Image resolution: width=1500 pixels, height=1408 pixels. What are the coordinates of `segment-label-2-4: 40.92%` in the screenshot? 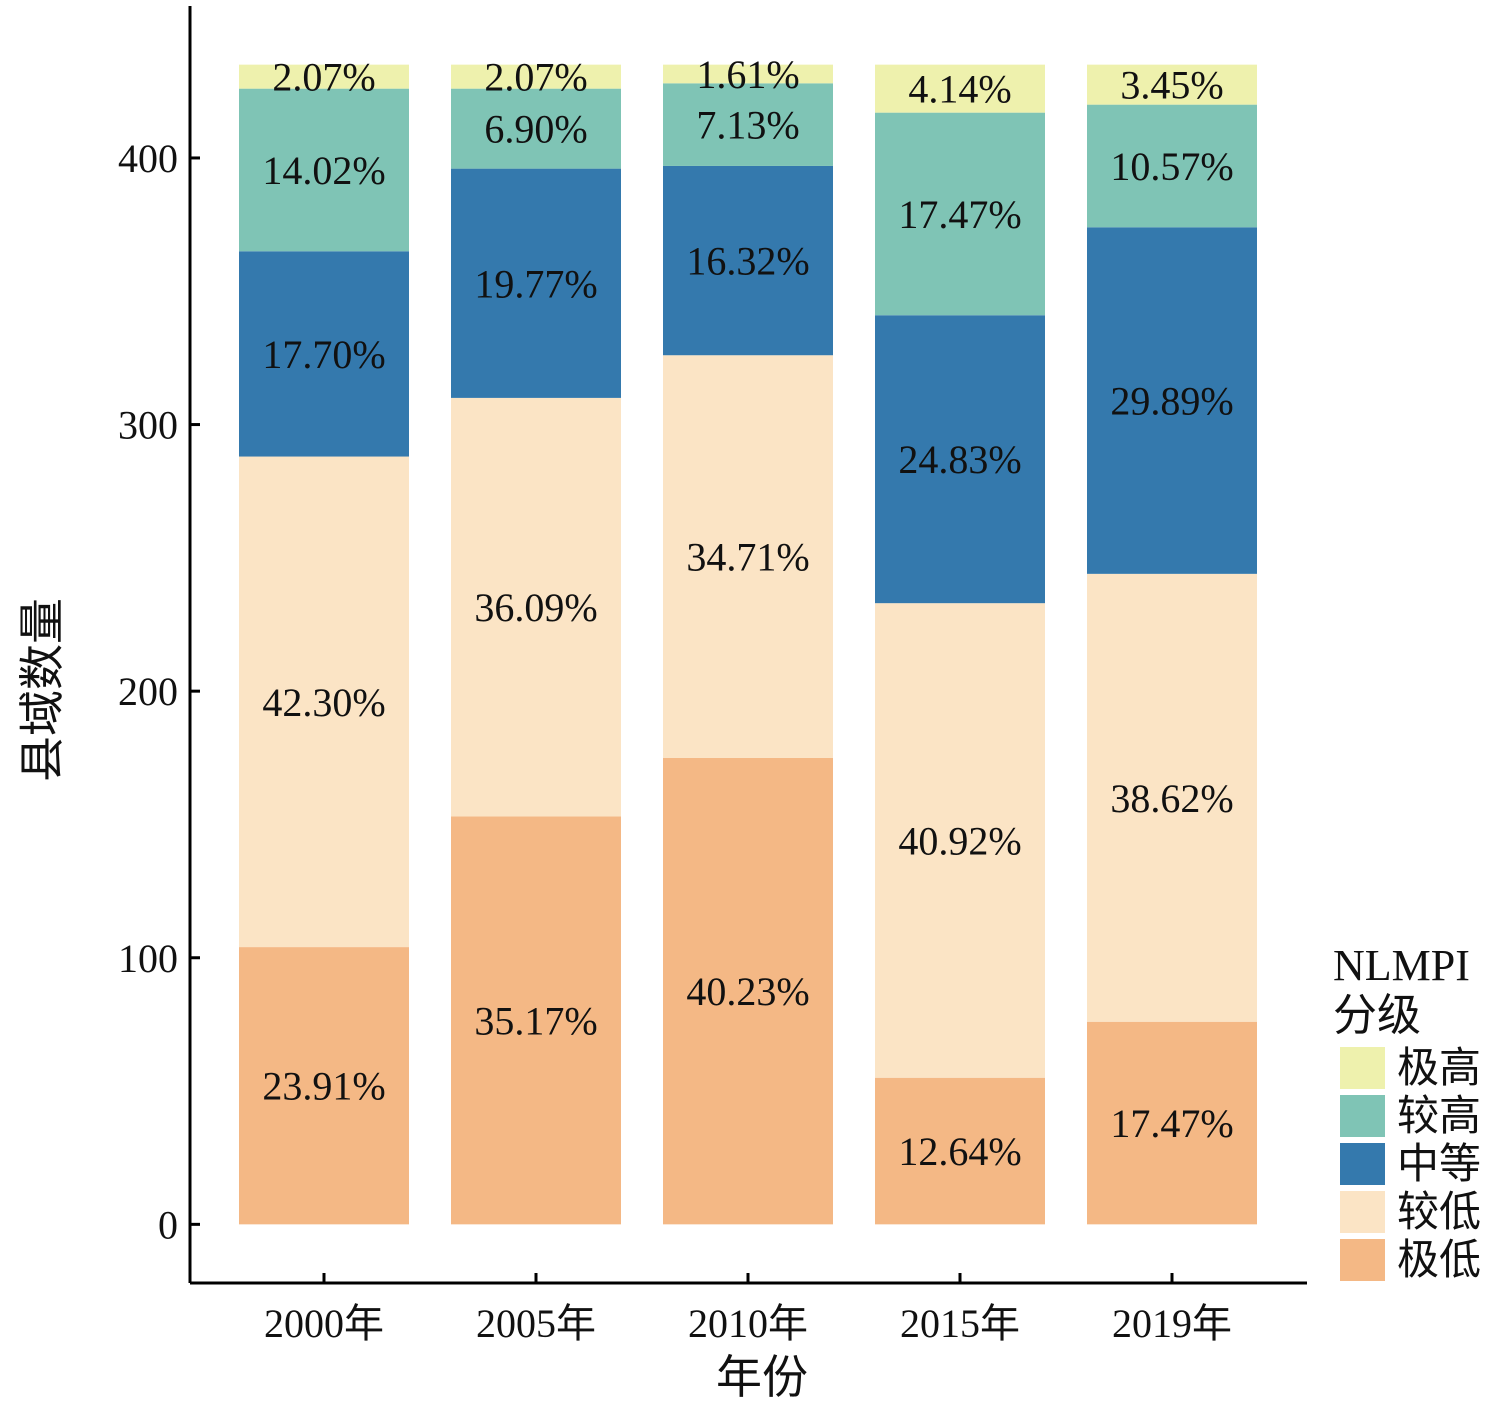 It's located at (959, 840).